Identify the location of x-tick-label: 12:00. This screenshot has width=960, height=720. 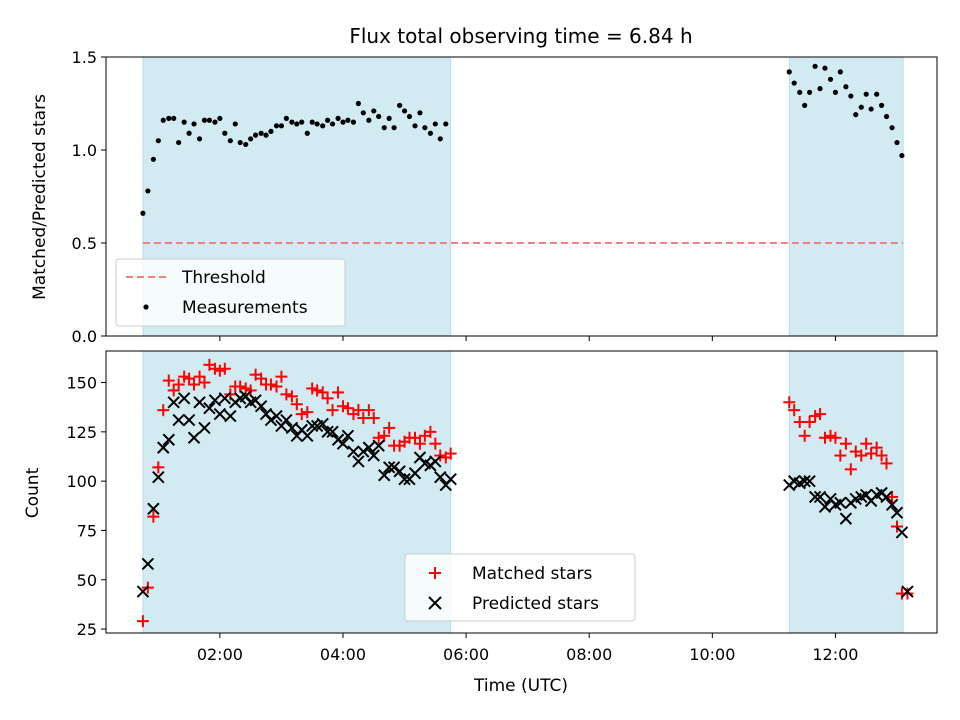
(835, 654).